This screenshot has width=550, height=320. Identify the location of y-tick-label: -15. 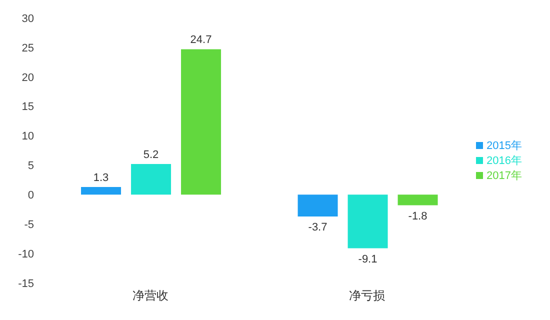
(26, 284).